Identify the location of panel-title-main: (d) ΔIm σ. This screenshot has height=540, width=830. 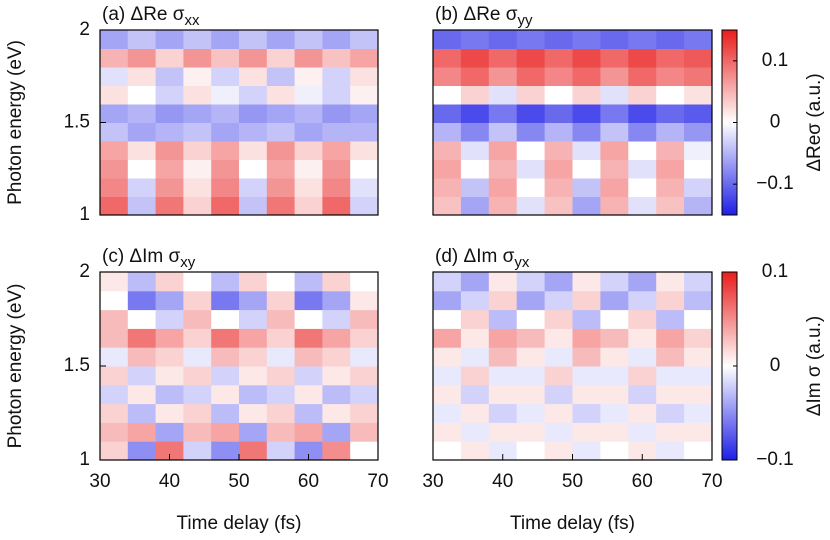
(475, 256).